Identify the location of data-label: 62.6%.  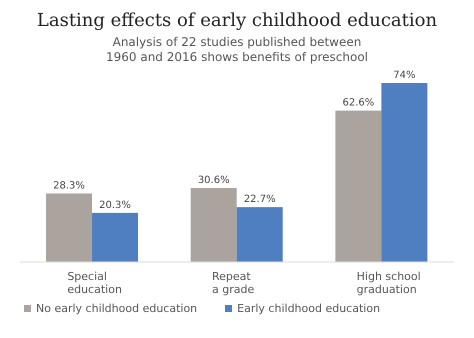
(358, 103).